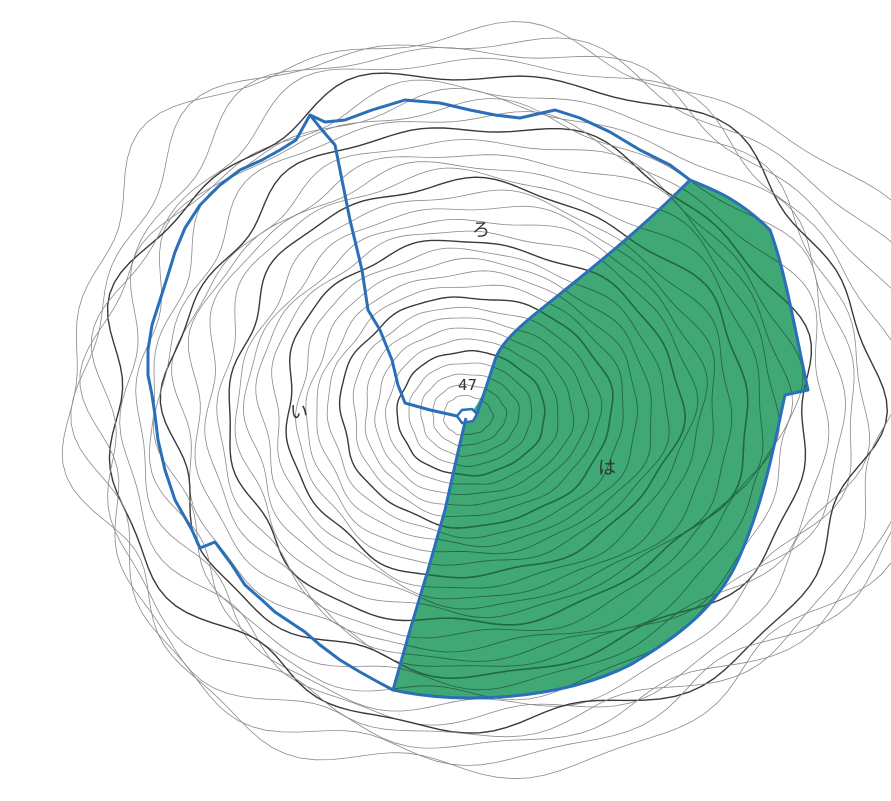  Describe the element at coordinates (467, 416) in the screenshot. I see `summit-marker` at that location.